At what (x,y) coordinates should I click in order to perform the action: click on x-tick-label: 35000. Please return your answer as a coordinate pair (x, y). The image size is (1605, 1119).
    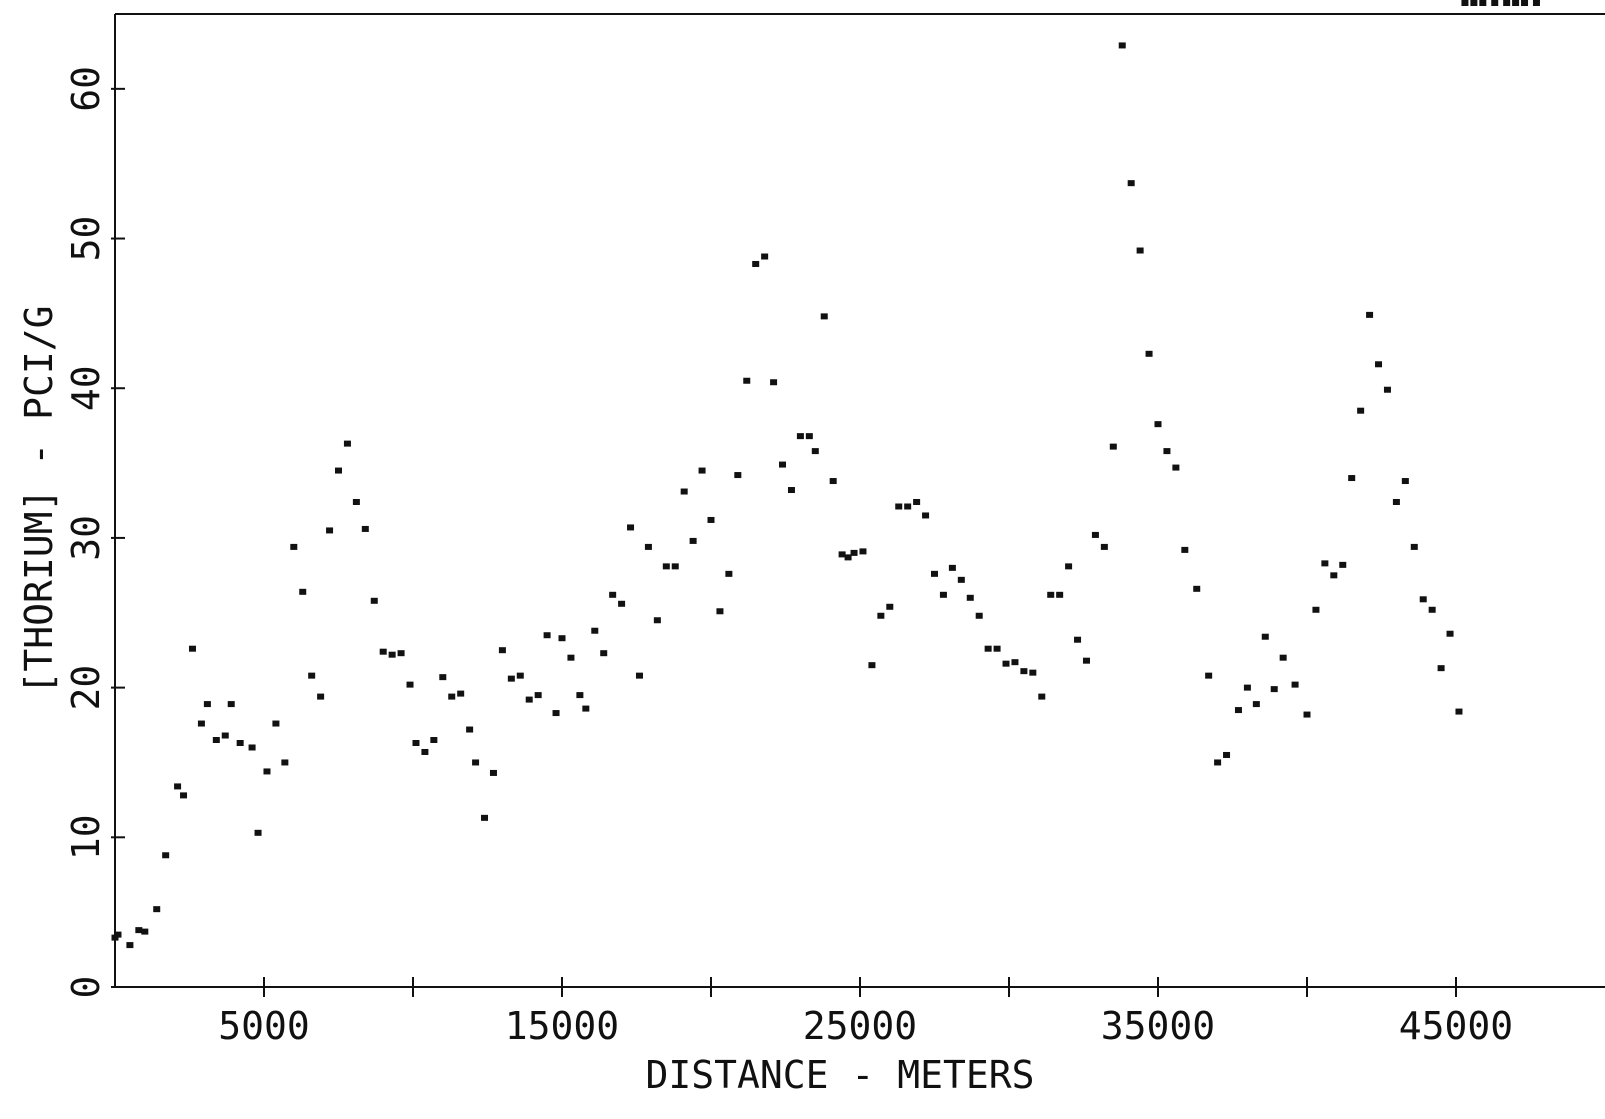
    Looking at the image, I should click on (1158, 1026).